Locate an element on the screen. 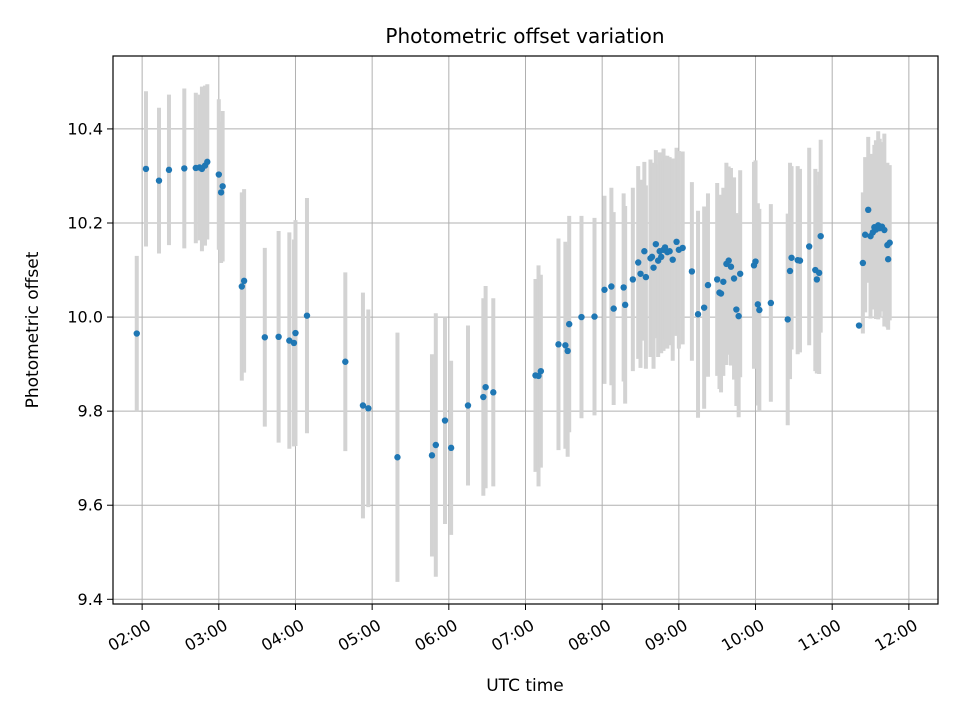 This screenshot has height=720, width=960. y-tick-label: 10.0 is located at coordinates (85, 317).